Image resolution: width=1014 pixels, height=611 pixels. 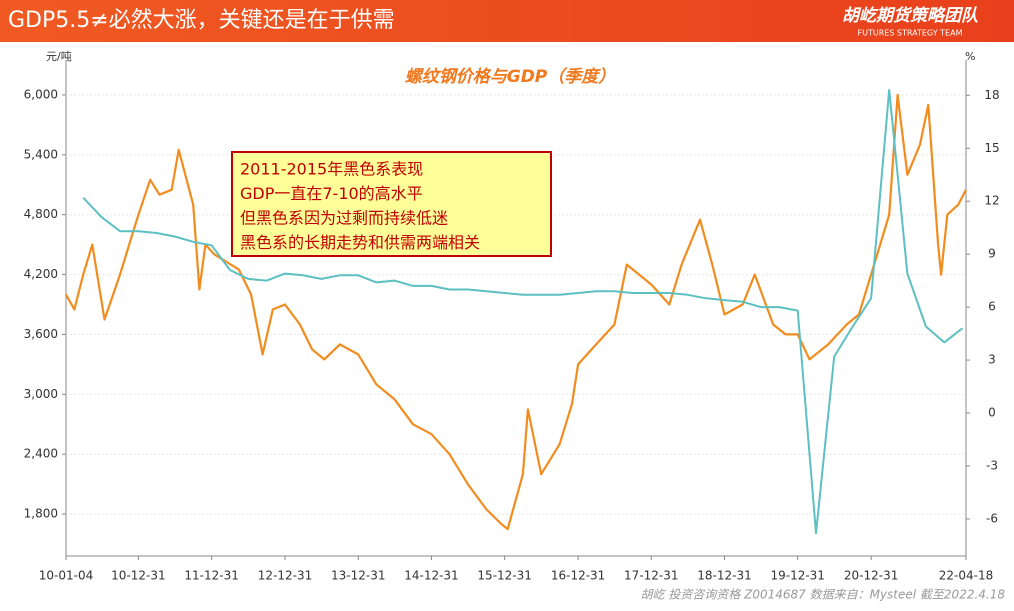 What do you see at coordinates (59, 56) in the screenshot?
I see `y-axis-label: 元/吨` at bounding box center [59, 56].